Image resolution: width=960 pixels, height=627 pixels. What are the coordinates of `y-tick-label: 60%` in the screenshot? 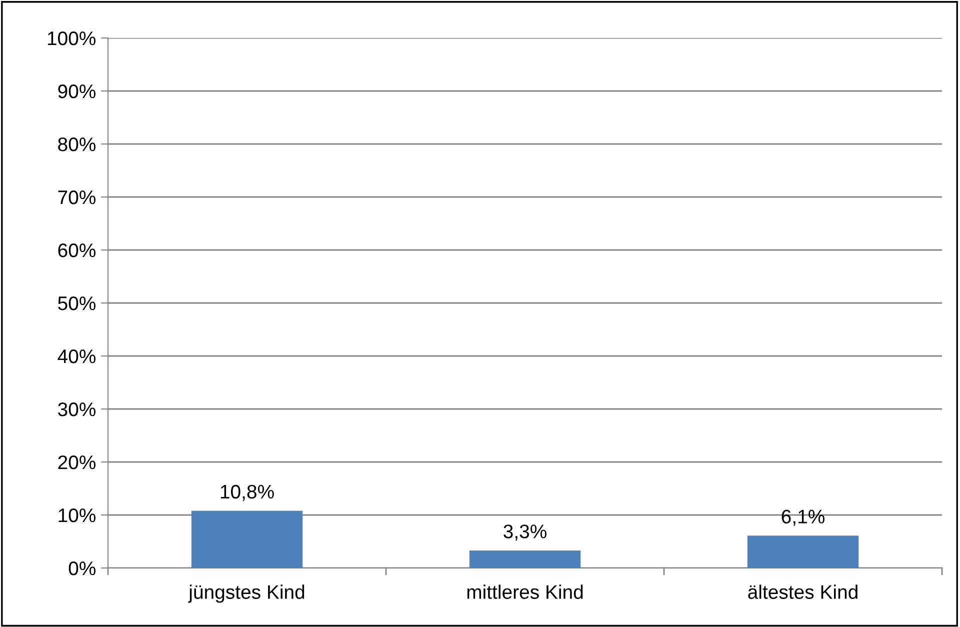 It's located at (77, 250).